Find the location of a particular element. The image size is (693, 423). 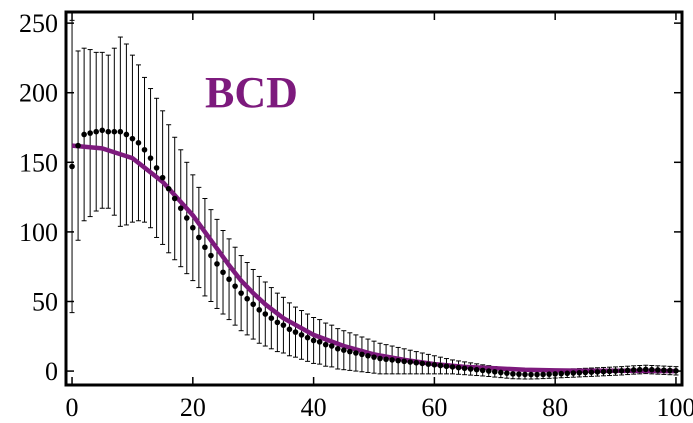

y-tick-label: 0 is located at coordinates (51, 371).